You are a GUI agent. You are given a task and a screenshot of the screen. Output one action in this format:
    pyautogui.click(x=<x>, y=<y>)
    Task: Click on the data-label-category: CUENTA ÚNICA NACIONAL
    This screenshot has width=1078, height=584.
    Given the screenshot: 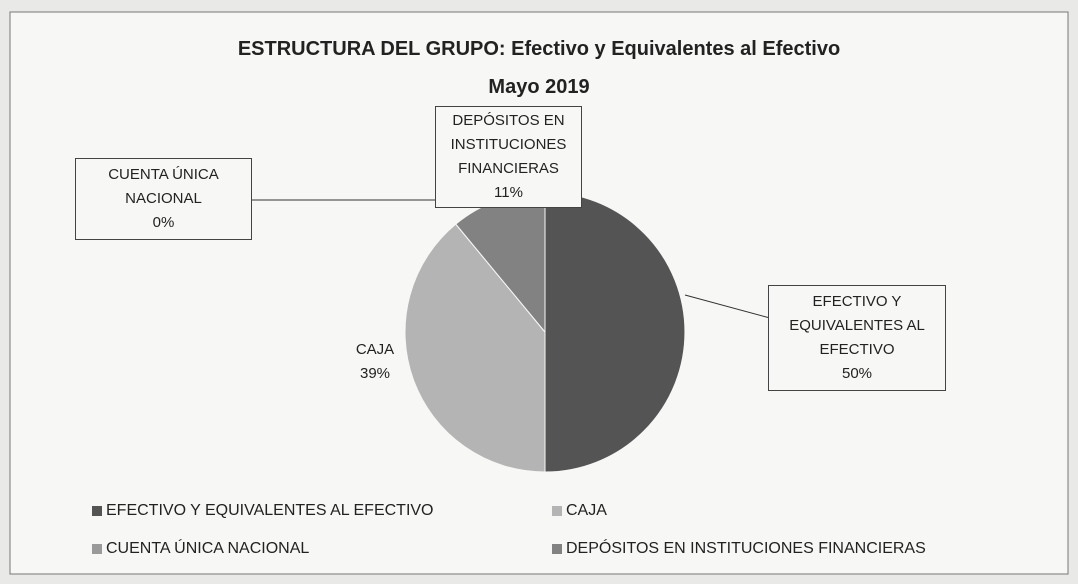 What is the action you would take?
    pyautogui.click(x=163, y=186)
    